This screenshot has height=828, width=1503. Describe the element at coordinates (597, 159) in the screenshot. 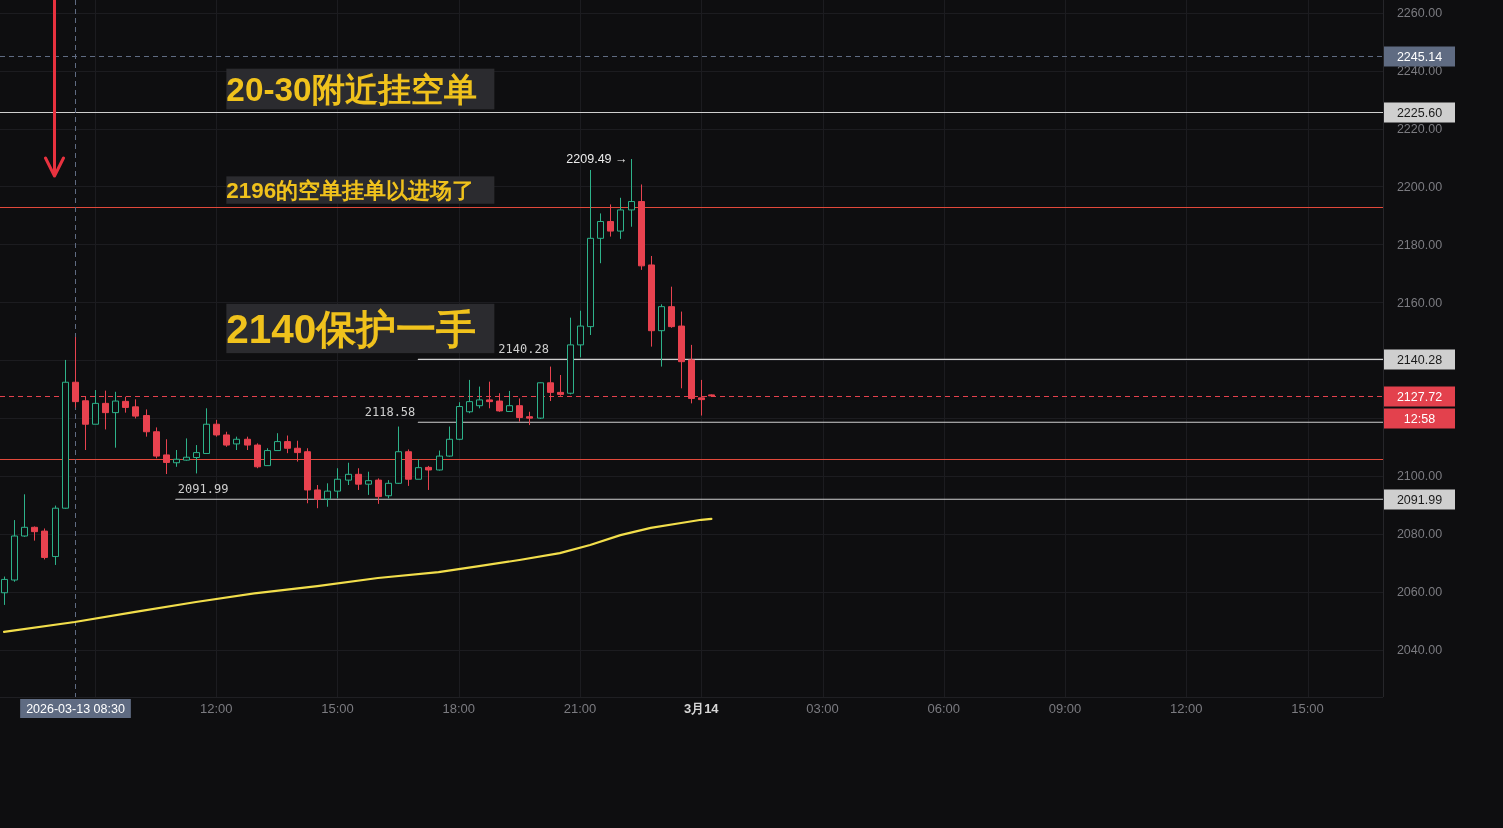

I see `extreme-label: 2209.49 →` at that location.